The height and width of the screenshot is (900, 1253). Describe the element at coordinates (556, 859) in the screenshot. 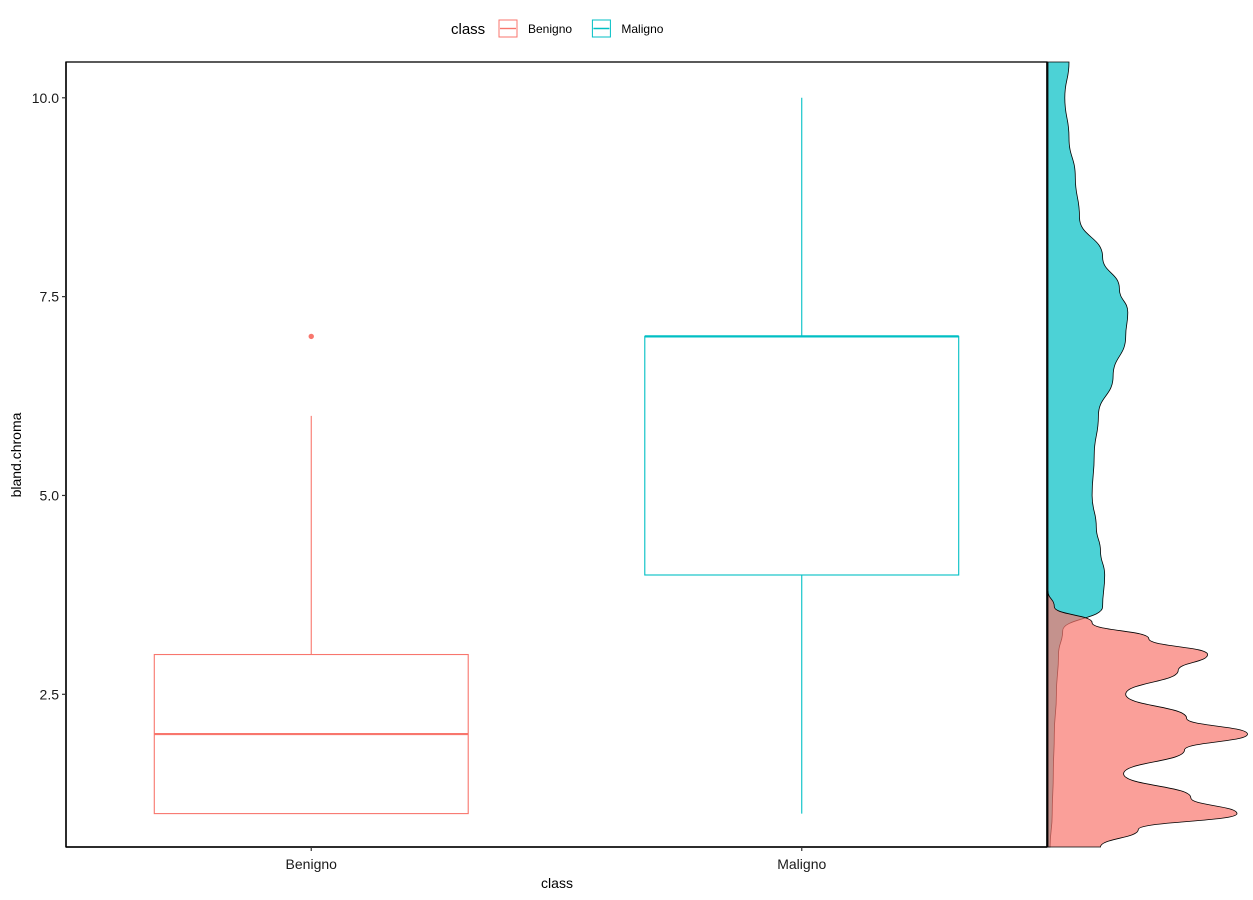

I see `x-axis-ticks: Benigno Maligno` at that location.